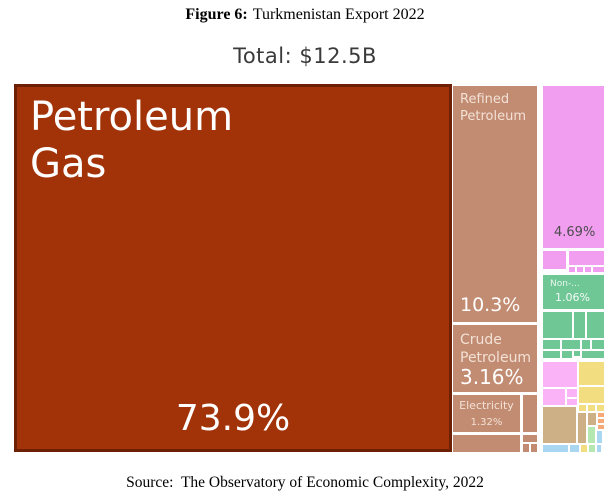 Image resolution: width=610 pixels, height=504 pixels. Describe the element at coordinates (599, 437) in the screenshot. I see `treemap-block-blue-bar` at that location.